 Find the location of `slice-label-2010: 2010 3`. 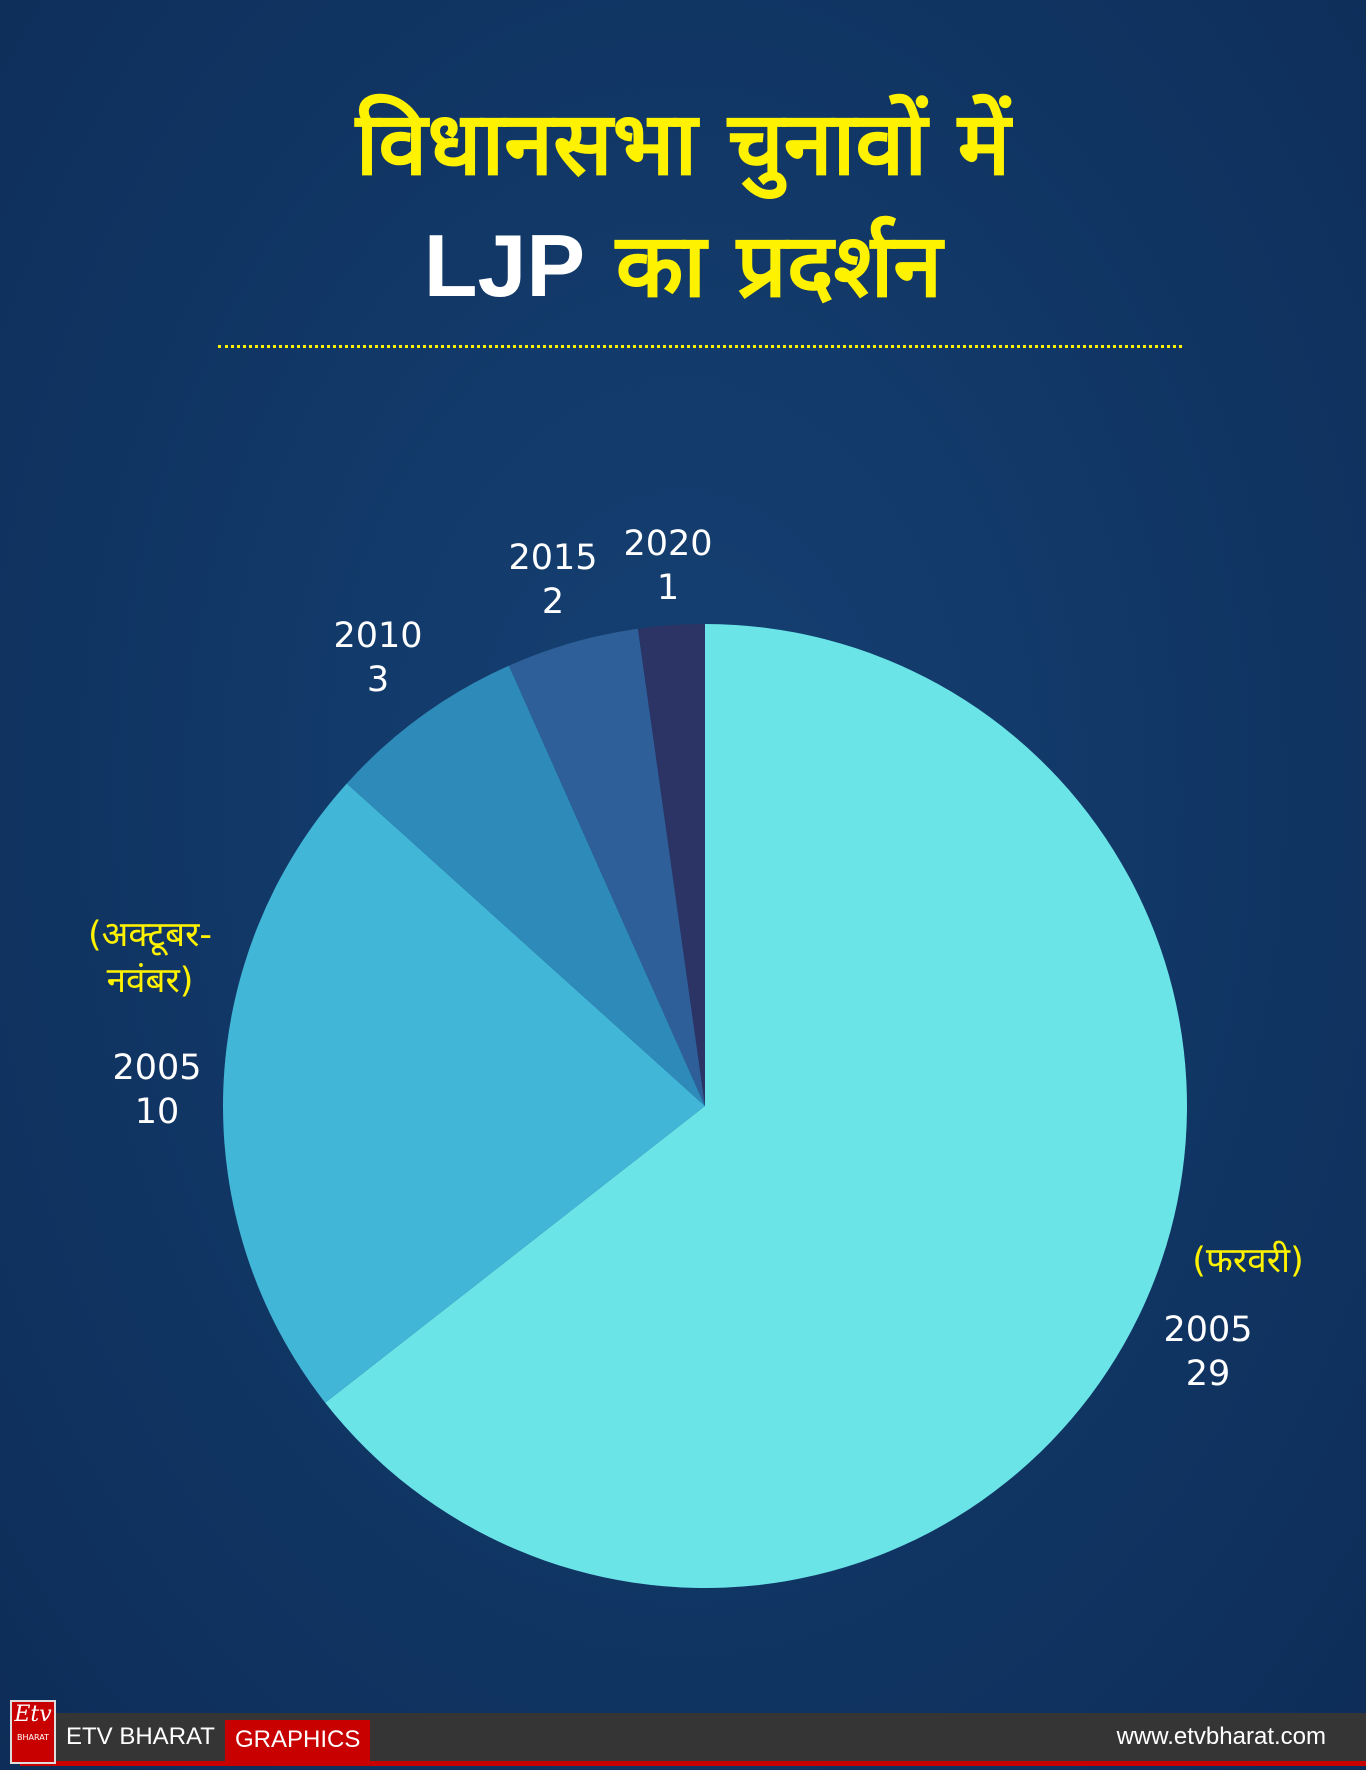

slice-label-2010: 2010 3 is located at coordinates (378, 658).